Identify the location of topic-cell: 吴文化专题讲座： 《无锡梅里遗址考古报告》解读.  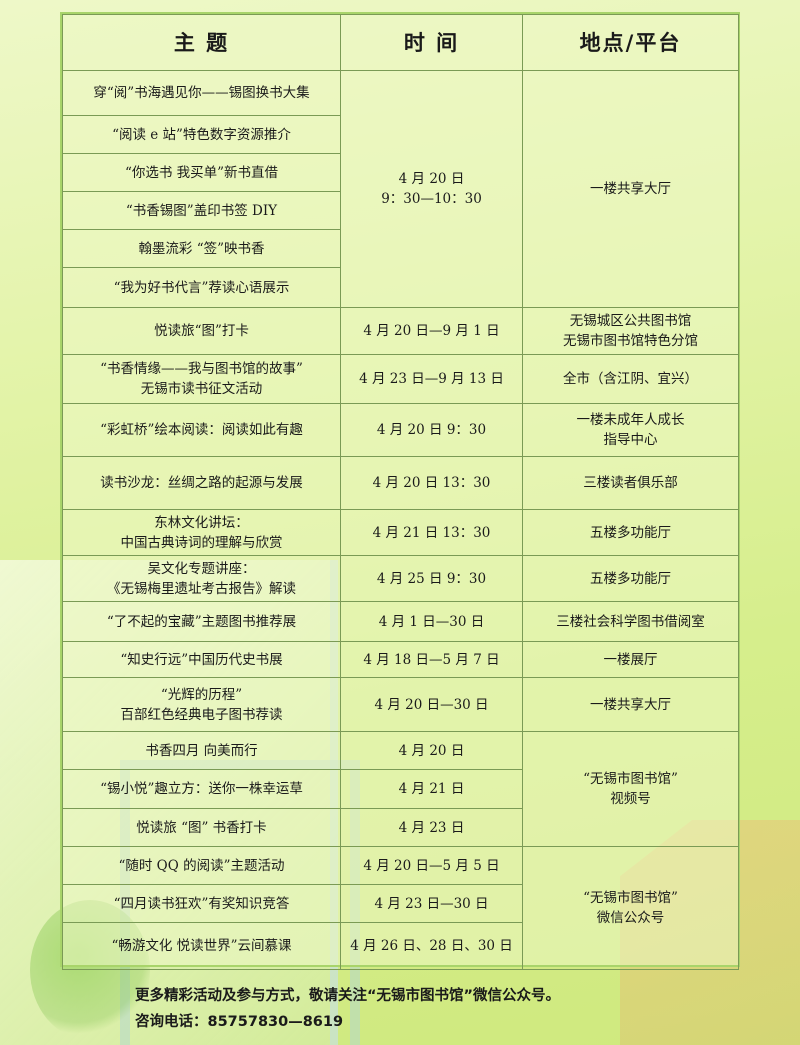
(201, 578).